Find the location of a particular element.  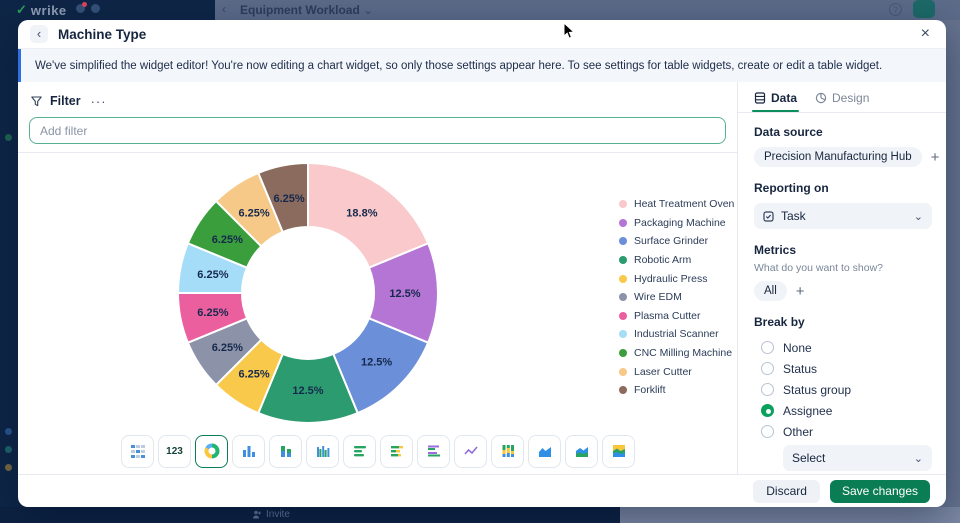

legend-item: Wire EDM is located at coordinates (676, 297).